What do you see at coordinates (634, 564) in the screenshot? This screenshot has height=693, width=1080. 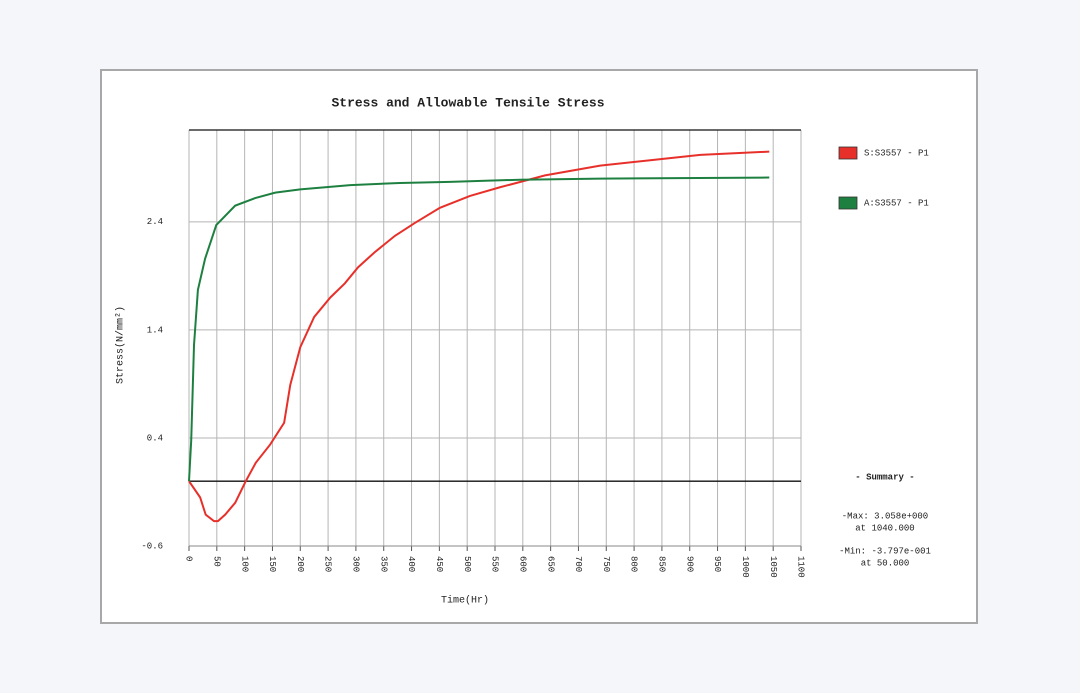 I see `x-tick-label: 800` at bounding box center [634, 564].